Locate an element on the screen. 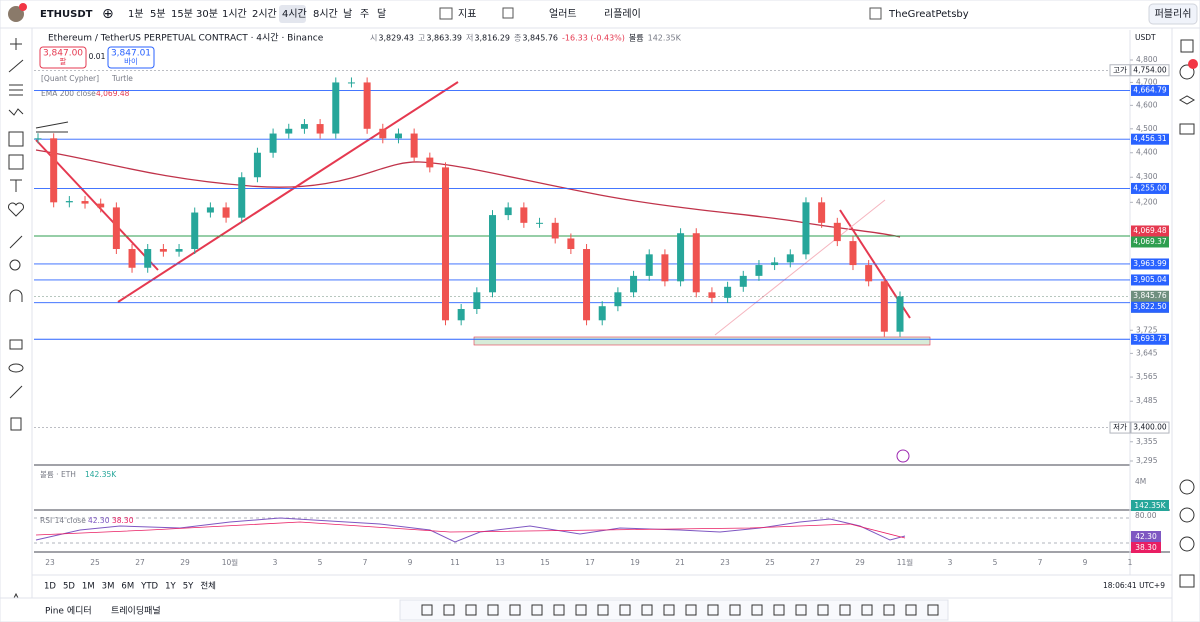 The image size is (1200, 622). crosshair-tool is located at coordinates (16, 44).